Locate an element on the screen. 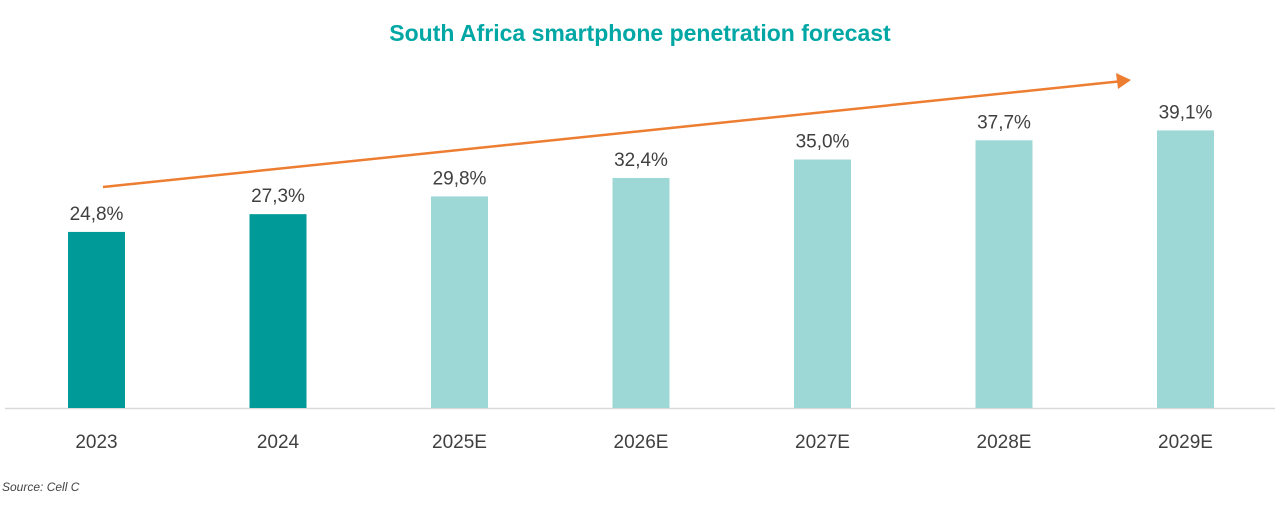  data-label-2024: 27,3% is located at coordinates (278, 196).